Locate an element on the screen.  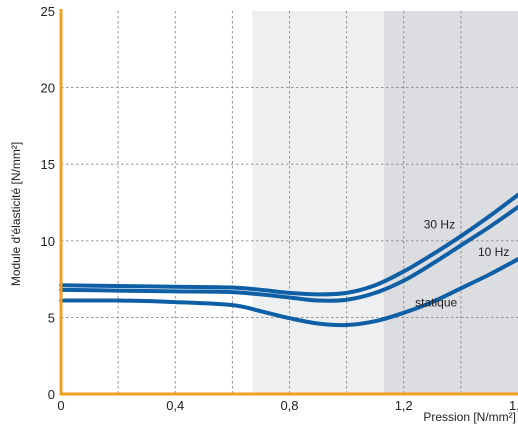
y-tick-label: 20 is located at coordinates (48, 88).